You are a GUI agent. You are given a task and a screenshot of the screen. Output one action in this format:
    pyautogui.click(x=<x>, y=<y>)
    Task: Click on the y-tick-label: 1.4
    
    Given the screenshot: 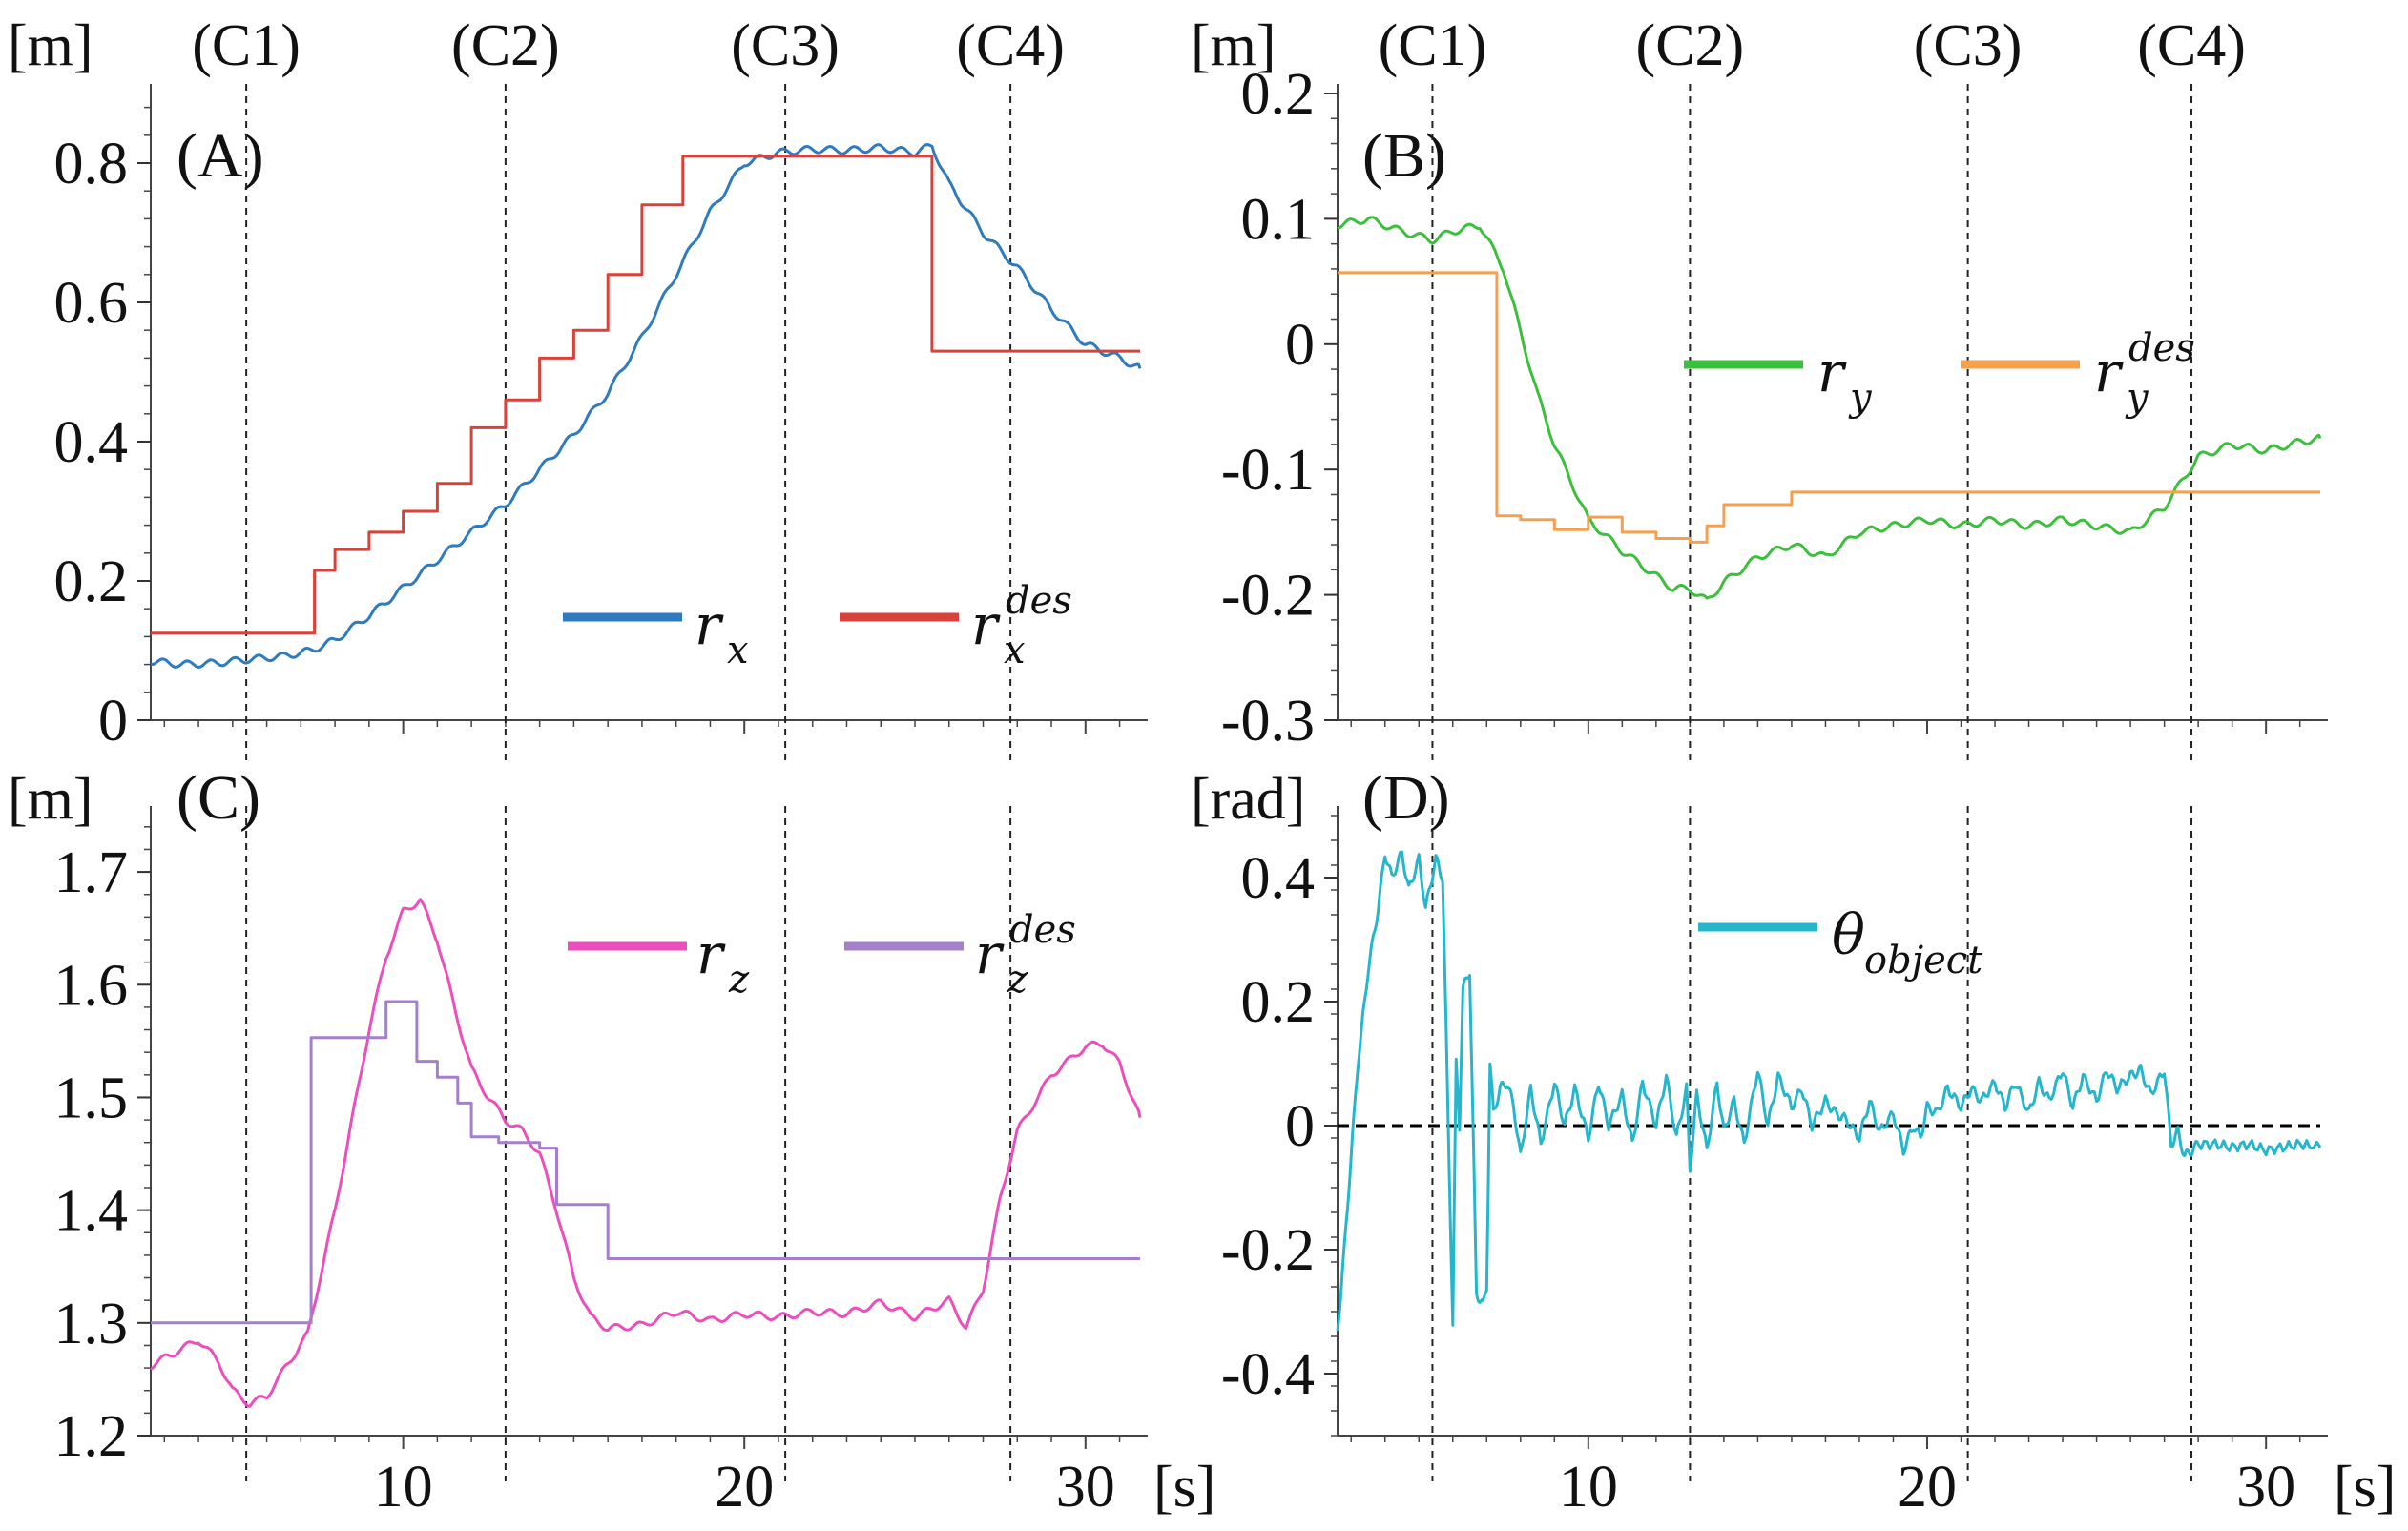 What is the action you would take?
    pyautogui.click(x=91, y=1212)
    